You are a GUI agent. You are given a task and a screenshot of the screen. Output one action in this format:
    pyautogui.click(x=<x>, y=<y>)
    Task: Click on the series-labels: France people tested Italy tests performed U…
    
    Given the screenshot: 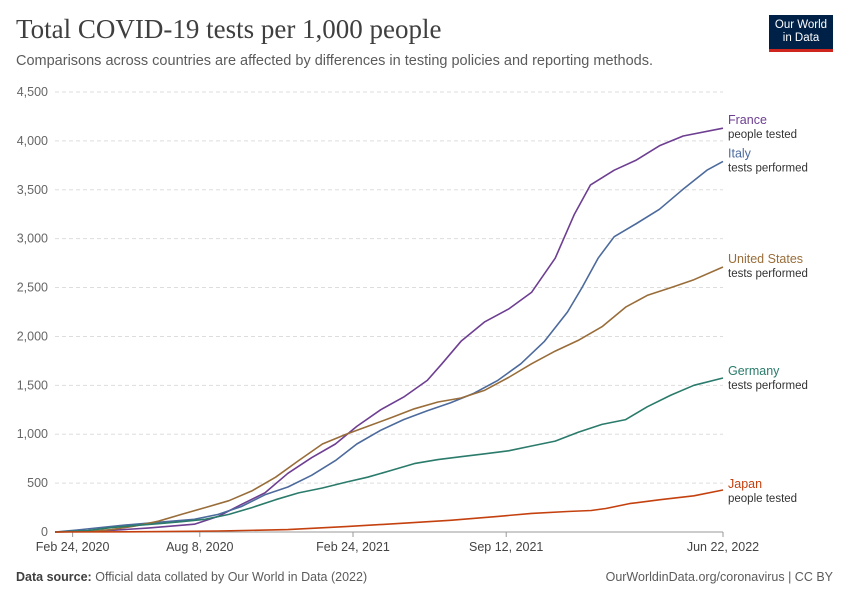 What is the action you would take?
    pyautogui.click(x=768, y=309)
    